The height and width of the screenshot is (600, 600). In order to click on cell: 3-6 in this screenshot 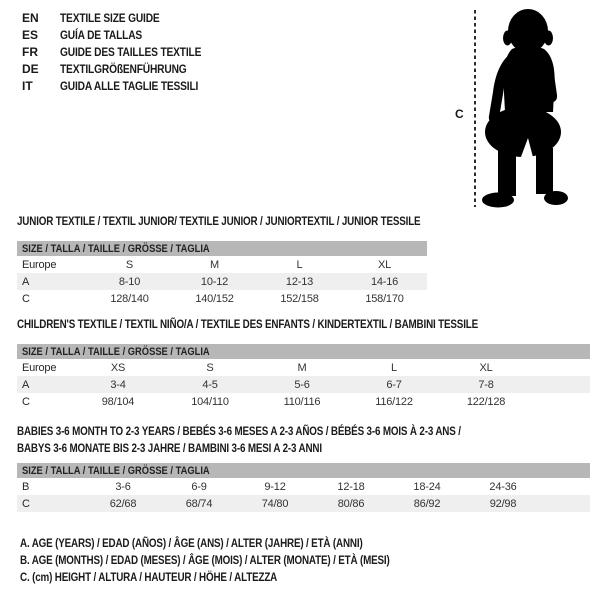, I will do `click(123, 486)`.